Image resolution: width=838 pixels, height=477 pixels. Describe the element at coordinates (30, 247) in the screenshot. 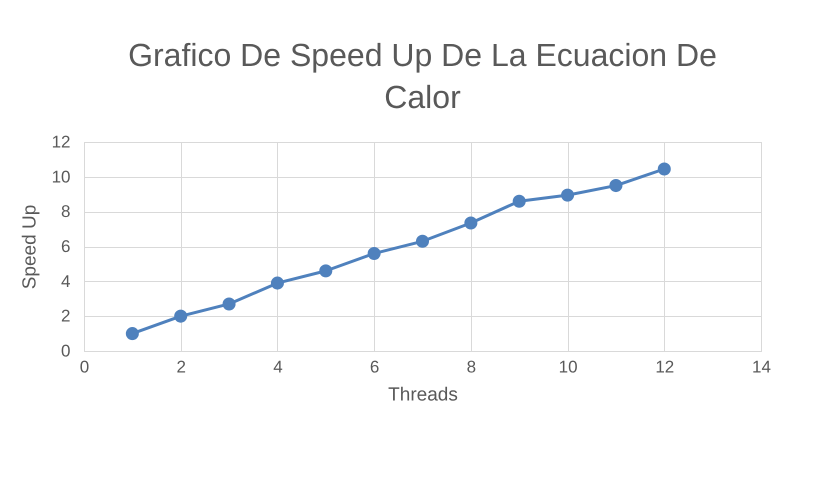

I see `y-axis-title: Speed Up` at that location.